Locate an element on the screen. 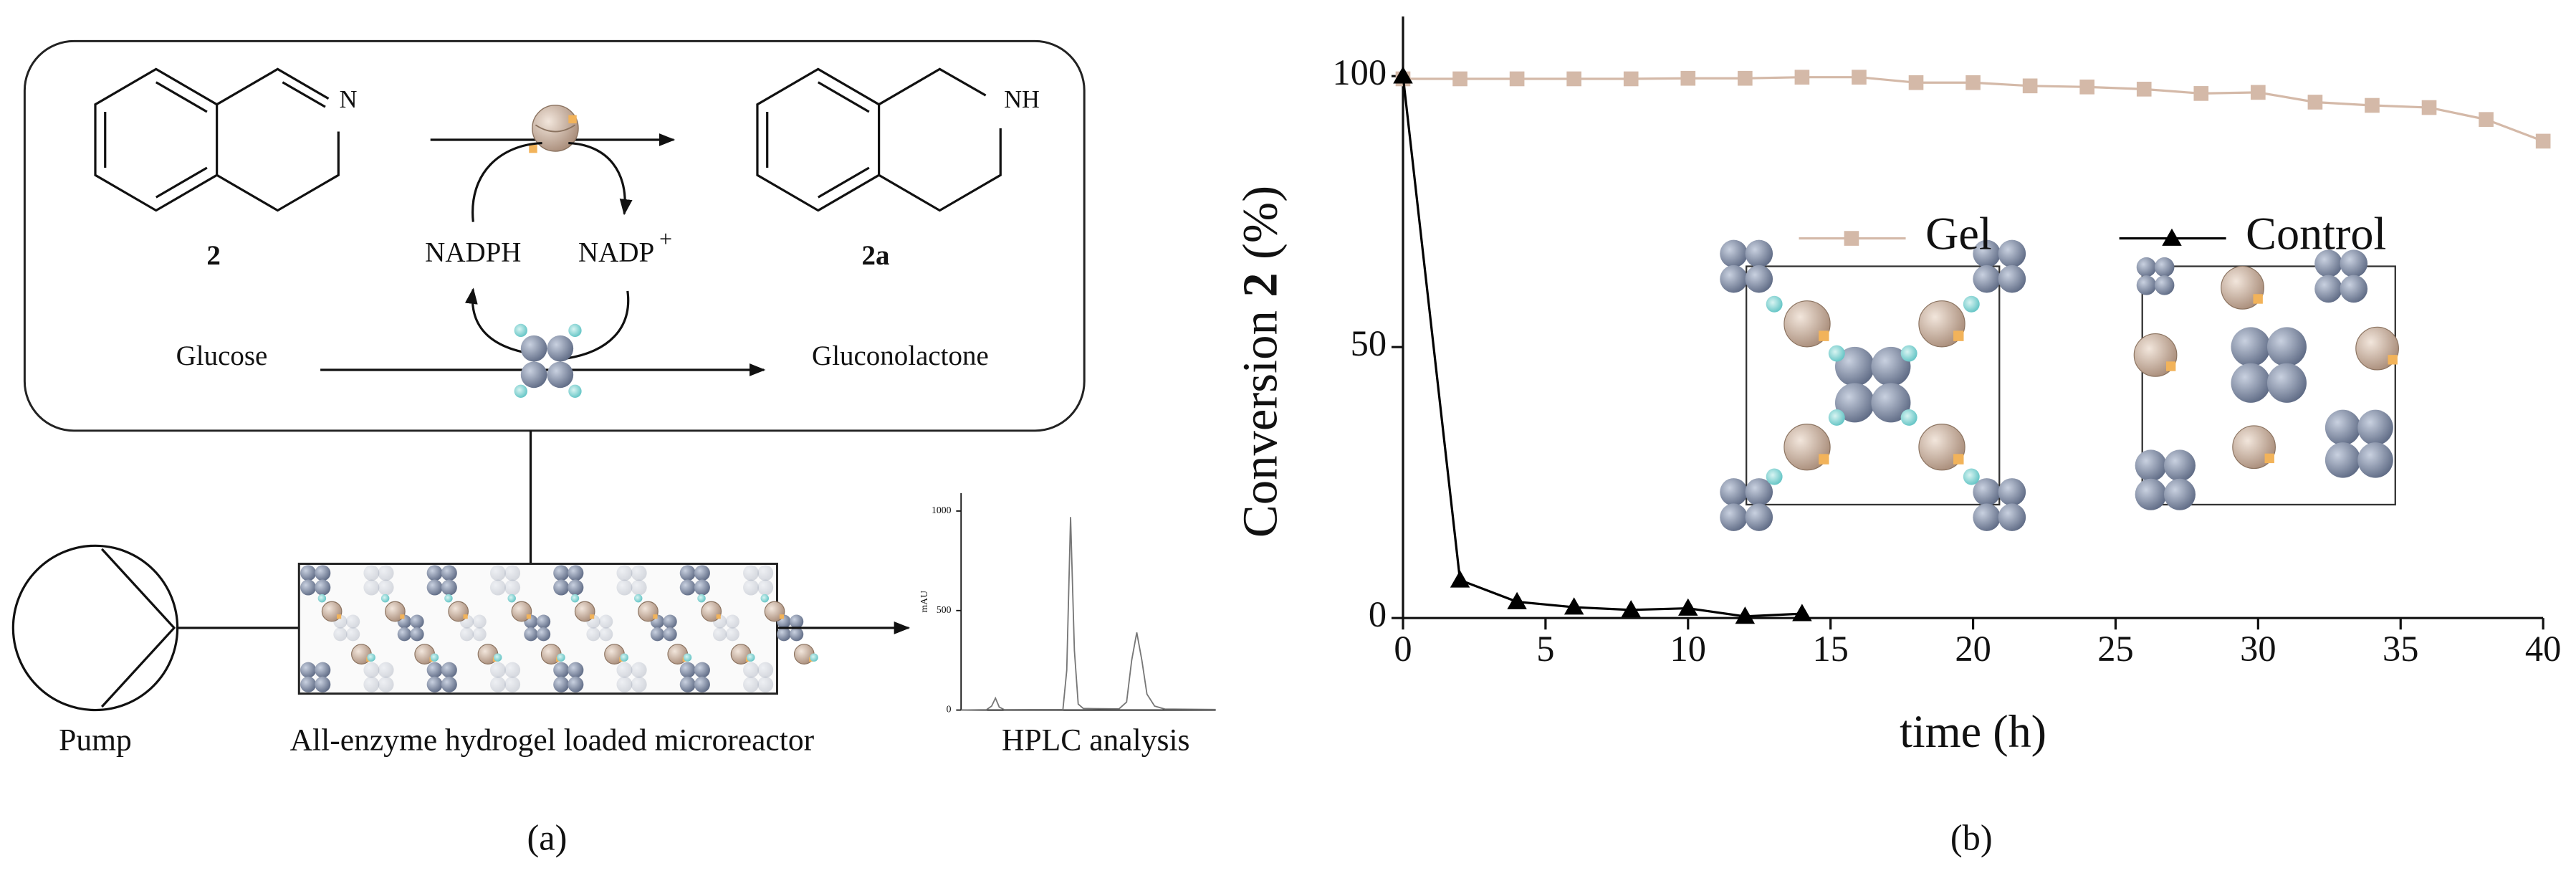  label: HPLC analysis is located at coordinates (1096, 740).